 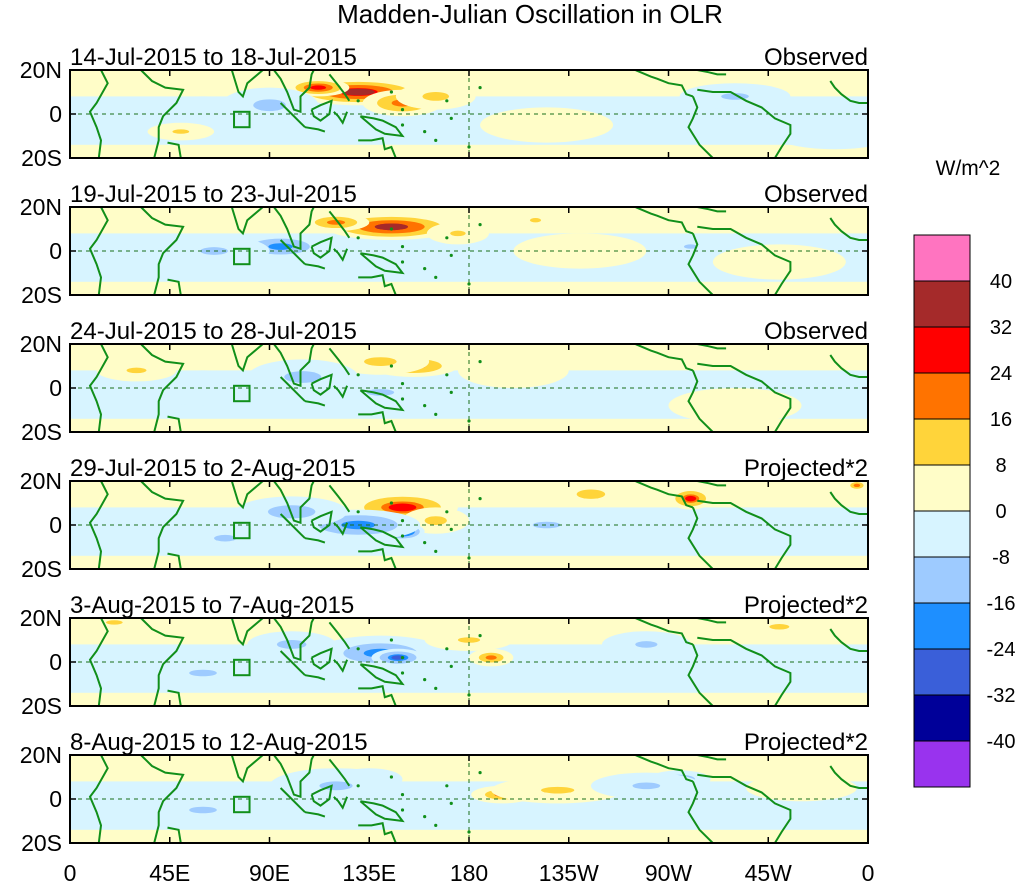 What do you see at coordinates (1000, 466) in the screenshot?
I see `colorbar-tick-label: 8` at bounding box center [1000, 466].